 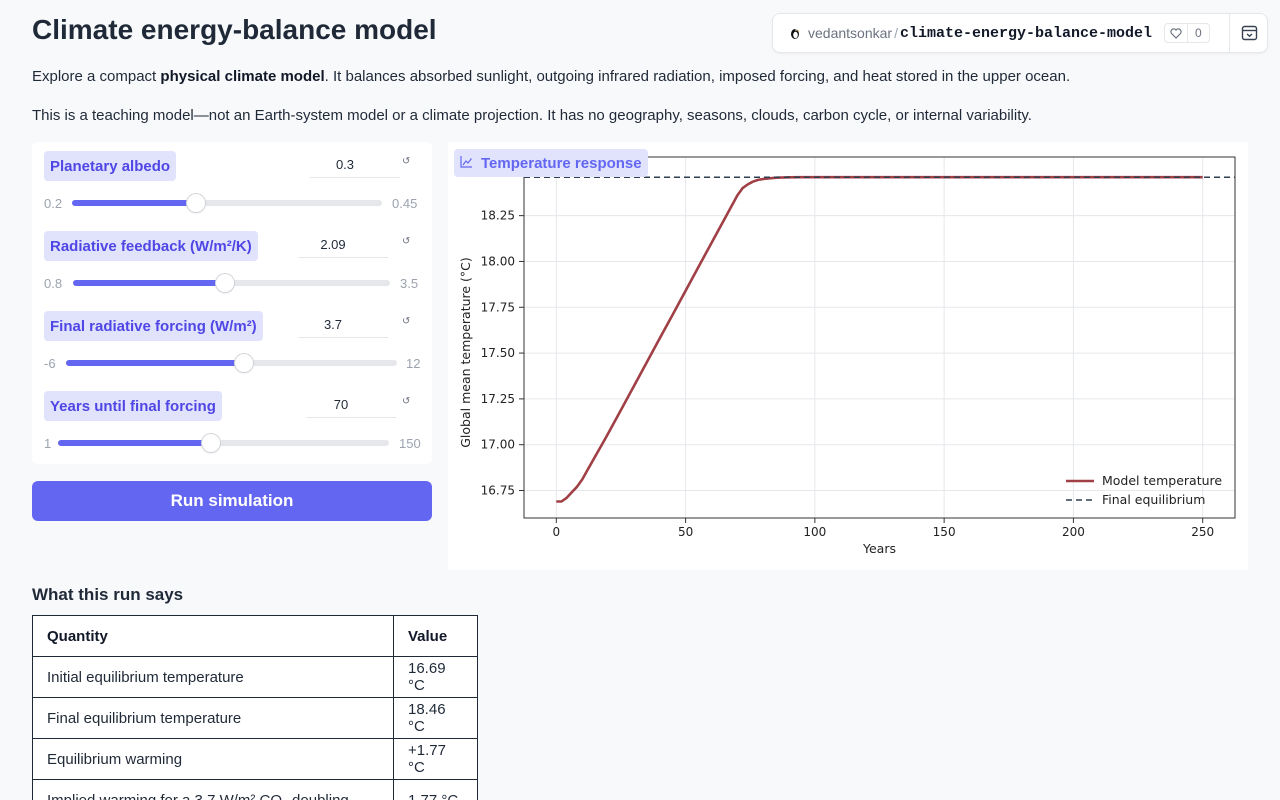 I want to click on results-title: What this run says, so click(x=107, y=595).